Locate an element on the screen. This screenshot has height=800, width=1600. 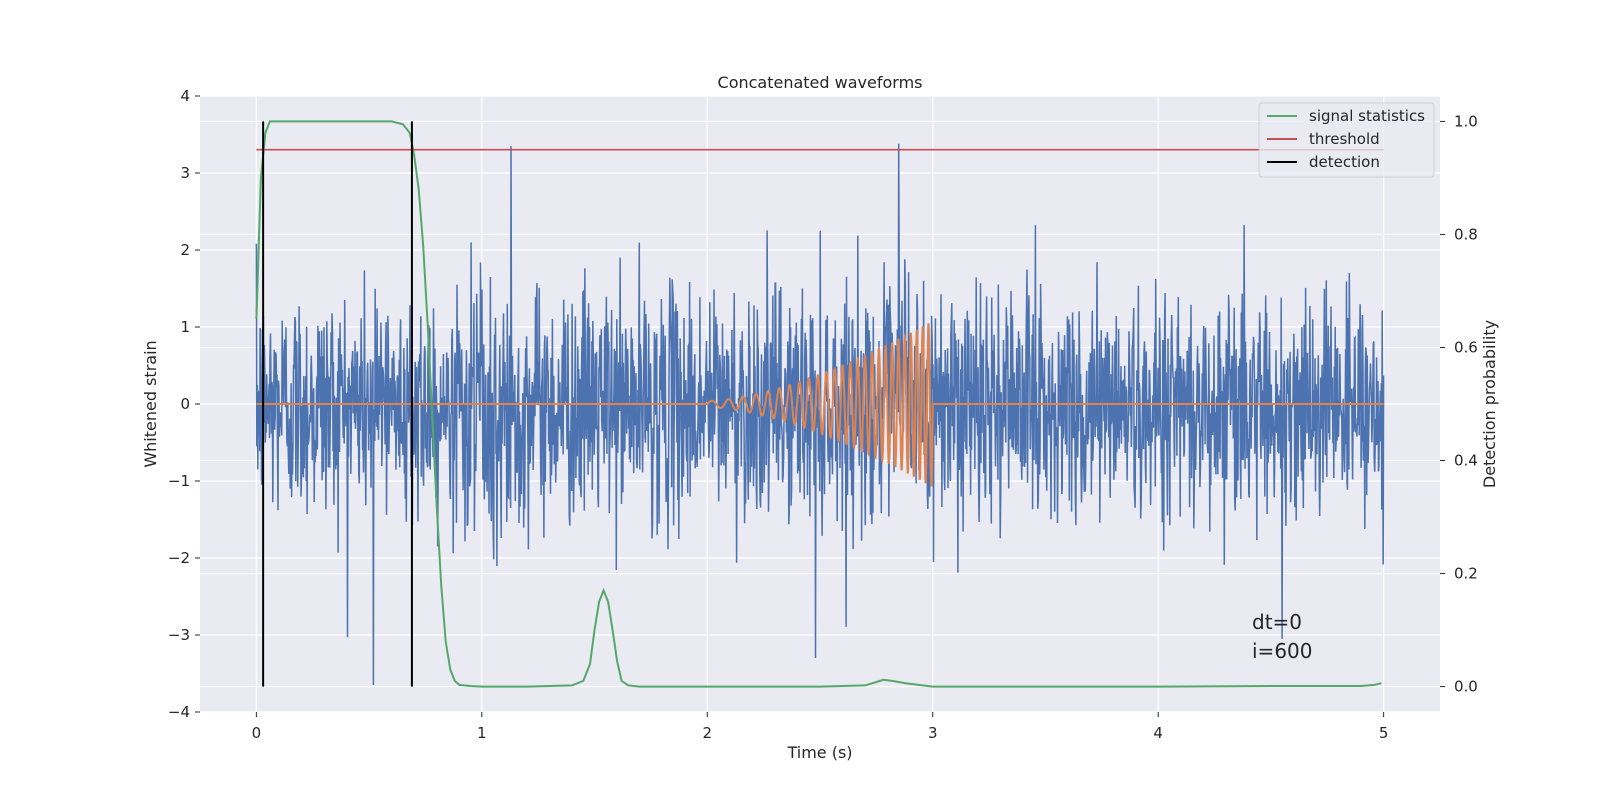
annotation-dt: dt=0 is located at coordinates (1277, 622).